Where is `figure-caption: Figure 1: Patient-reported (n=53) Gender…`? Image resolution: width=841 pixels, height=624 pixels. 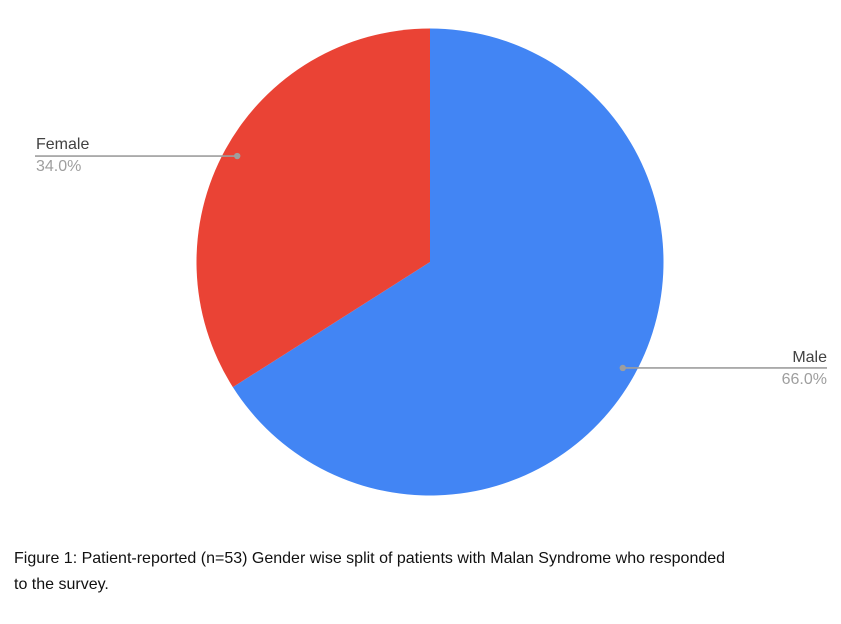
figure-caption: Figure 1: Patient-reported (n=53) Gender… is located at coordinates (424, 572).